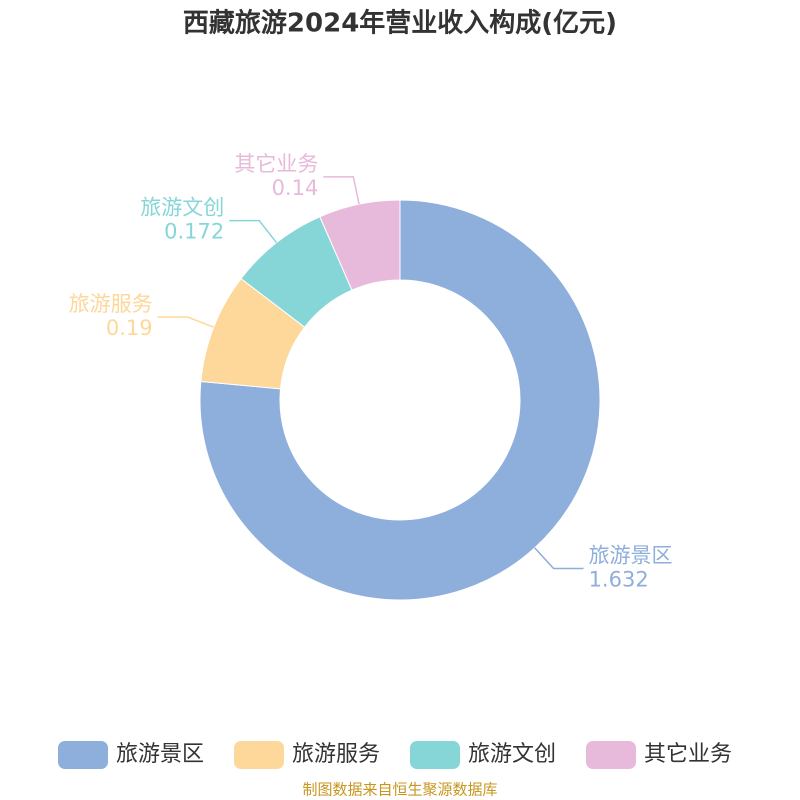 This screenshot has width=800, height=800. I want to click on data-label-name: 旅游景区, so click(631, 556).